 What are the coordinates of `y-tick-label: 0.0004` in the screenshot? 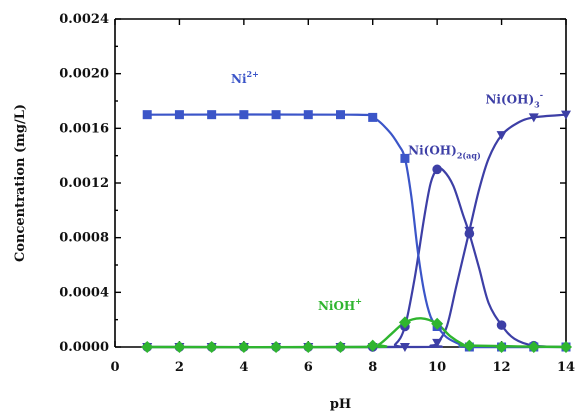 It's located at (84, 292).